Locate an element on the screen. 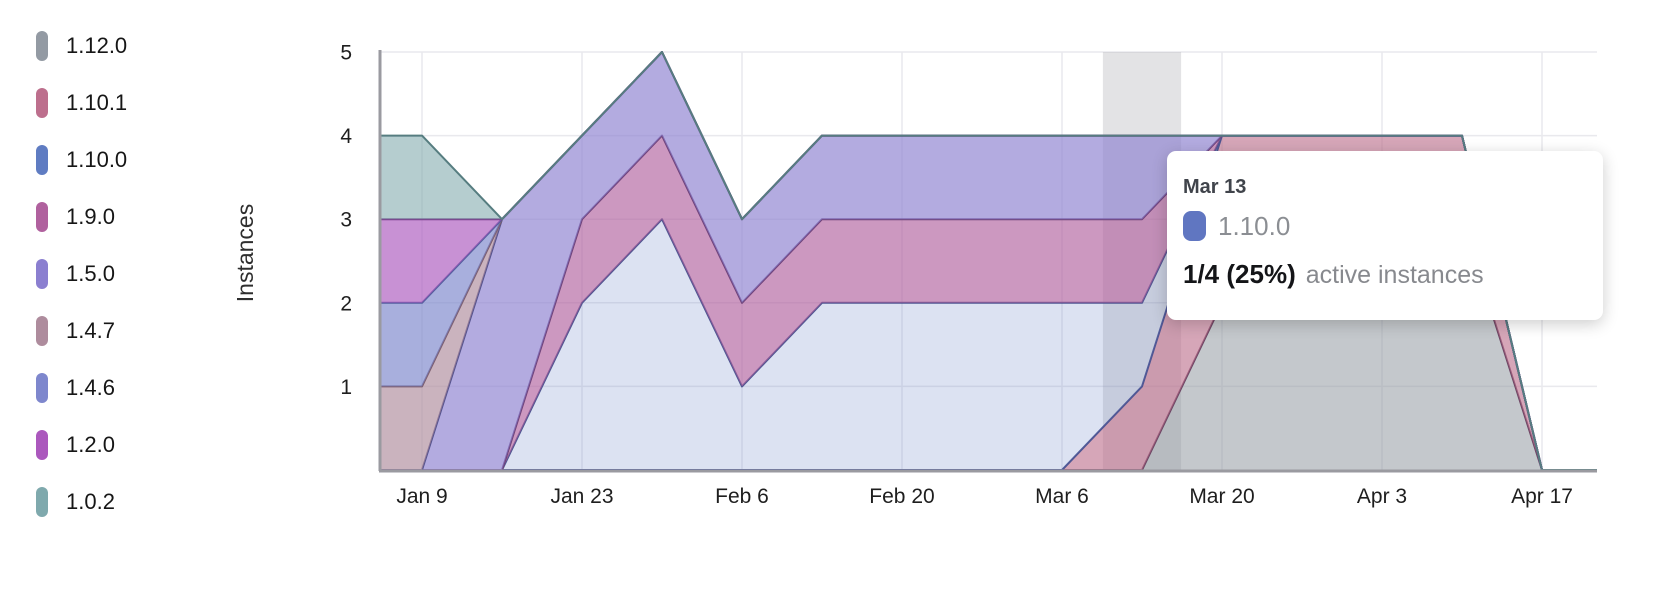 The width and height of the screenshot is (1680, 592). x-tick-label: Apr 17 is located at coordinates (1542, 496).